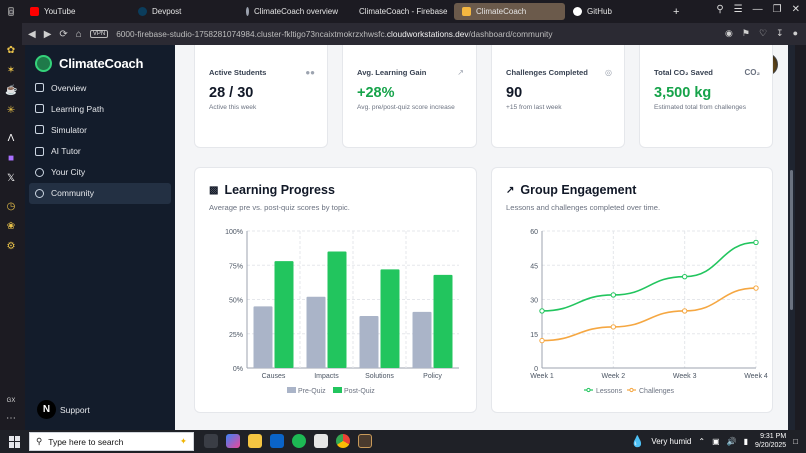  I want to click on camera-icon: ◉, so click(729, 33).